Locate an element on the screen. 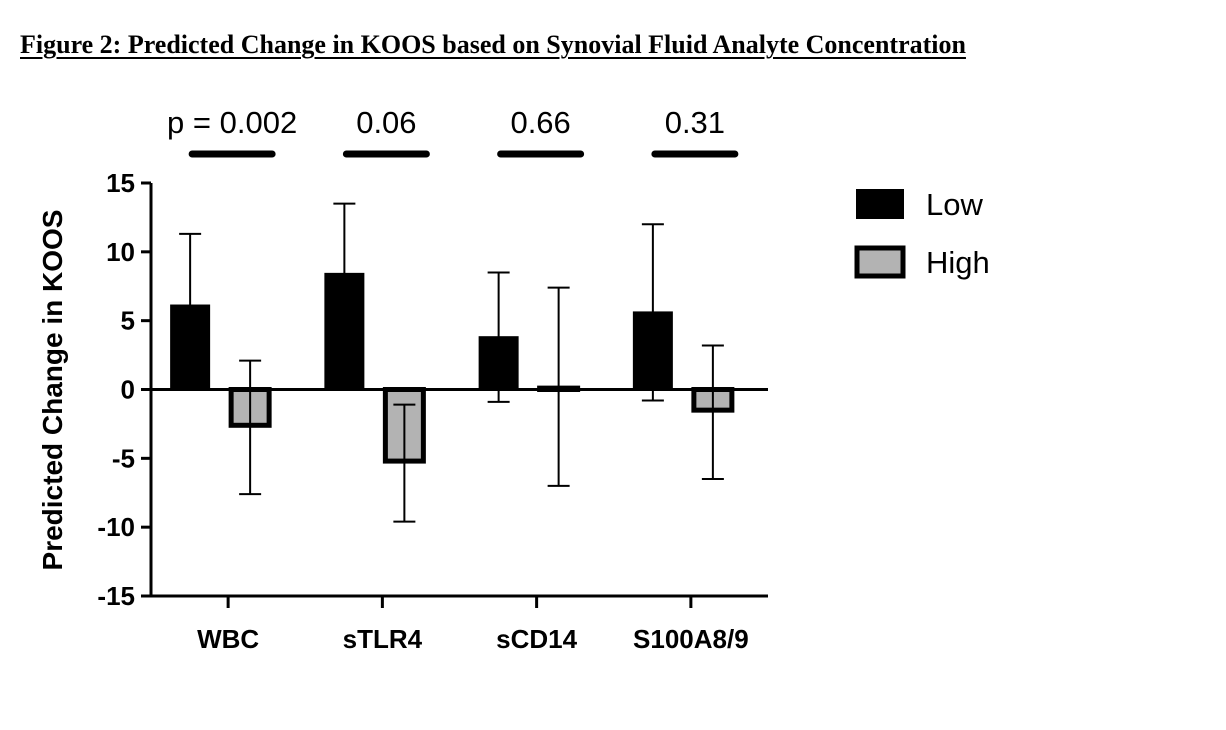 The image size is (1226, 730). y-tick-label: -15 is located at coordinates (116, 596).